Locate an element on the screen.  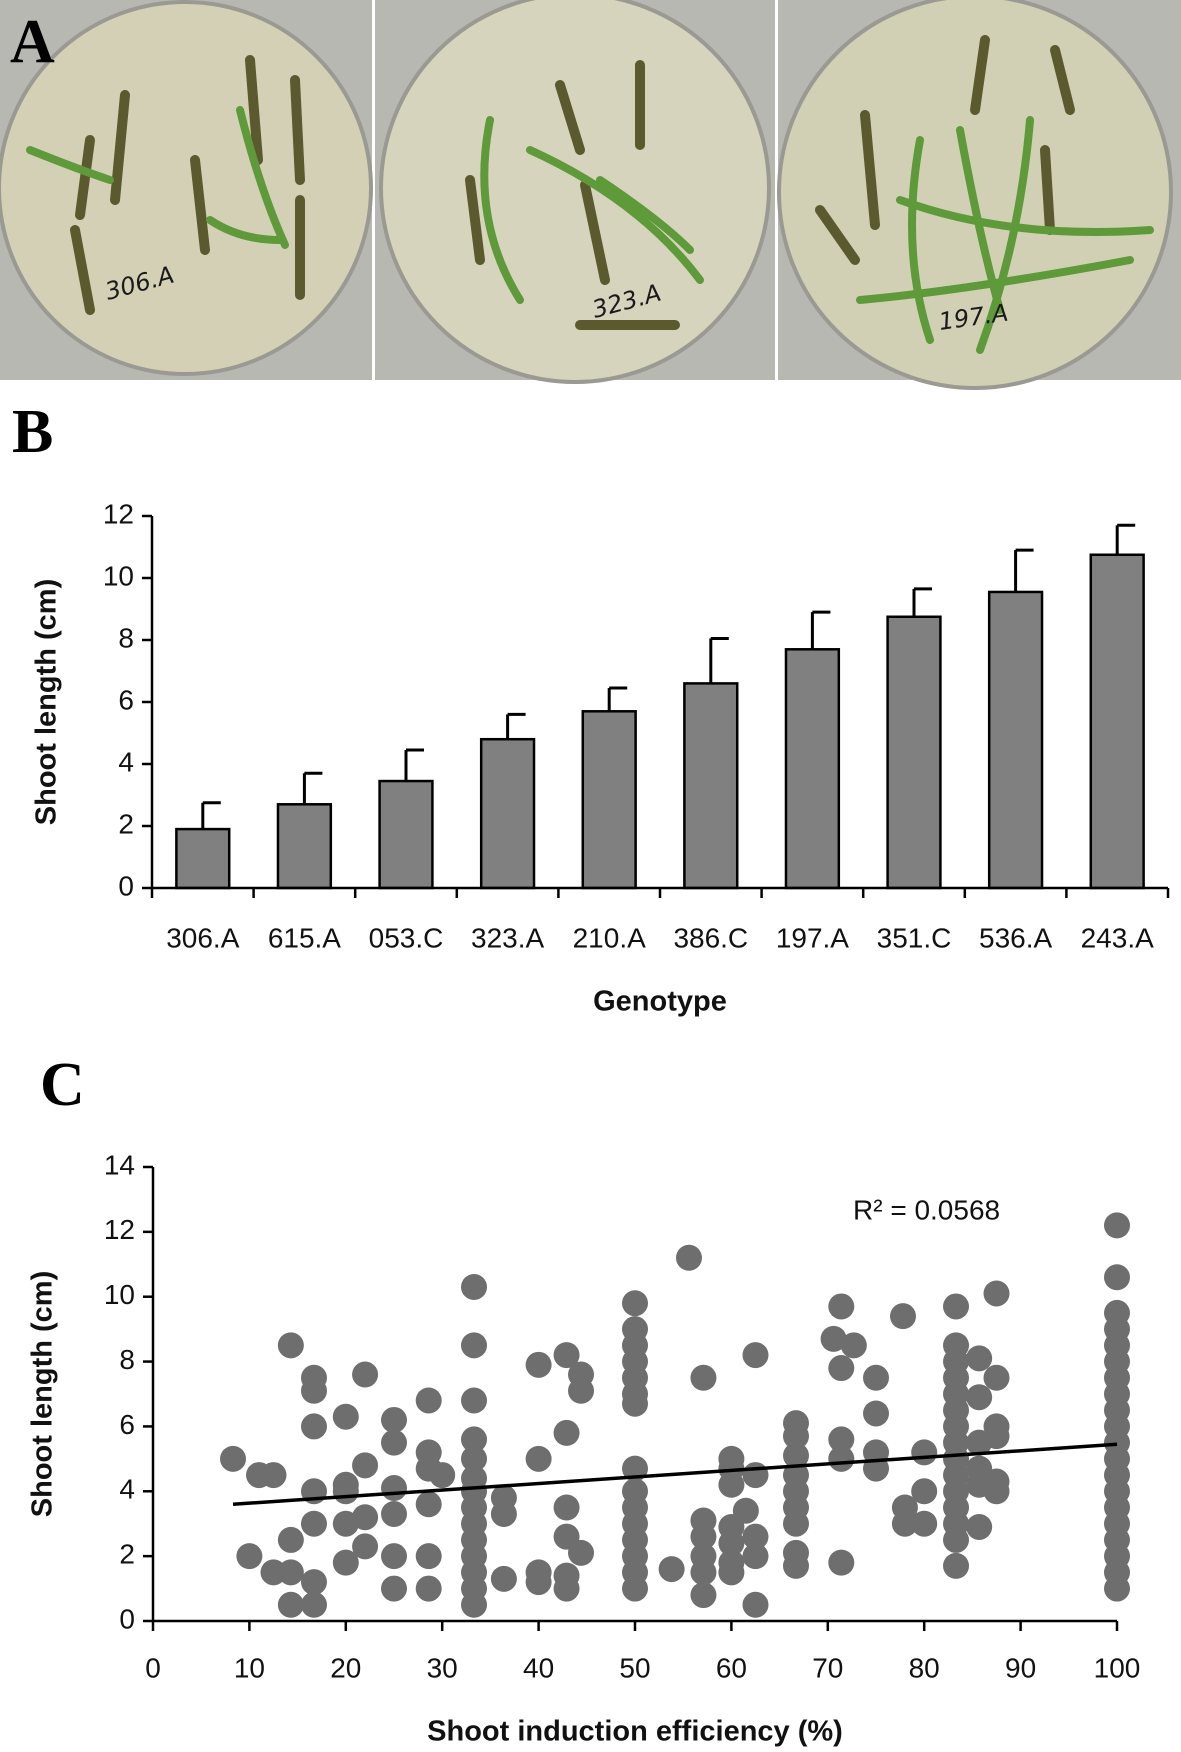
y-axis-title: Shoot length (cm) is located at coordinates (47, 702).